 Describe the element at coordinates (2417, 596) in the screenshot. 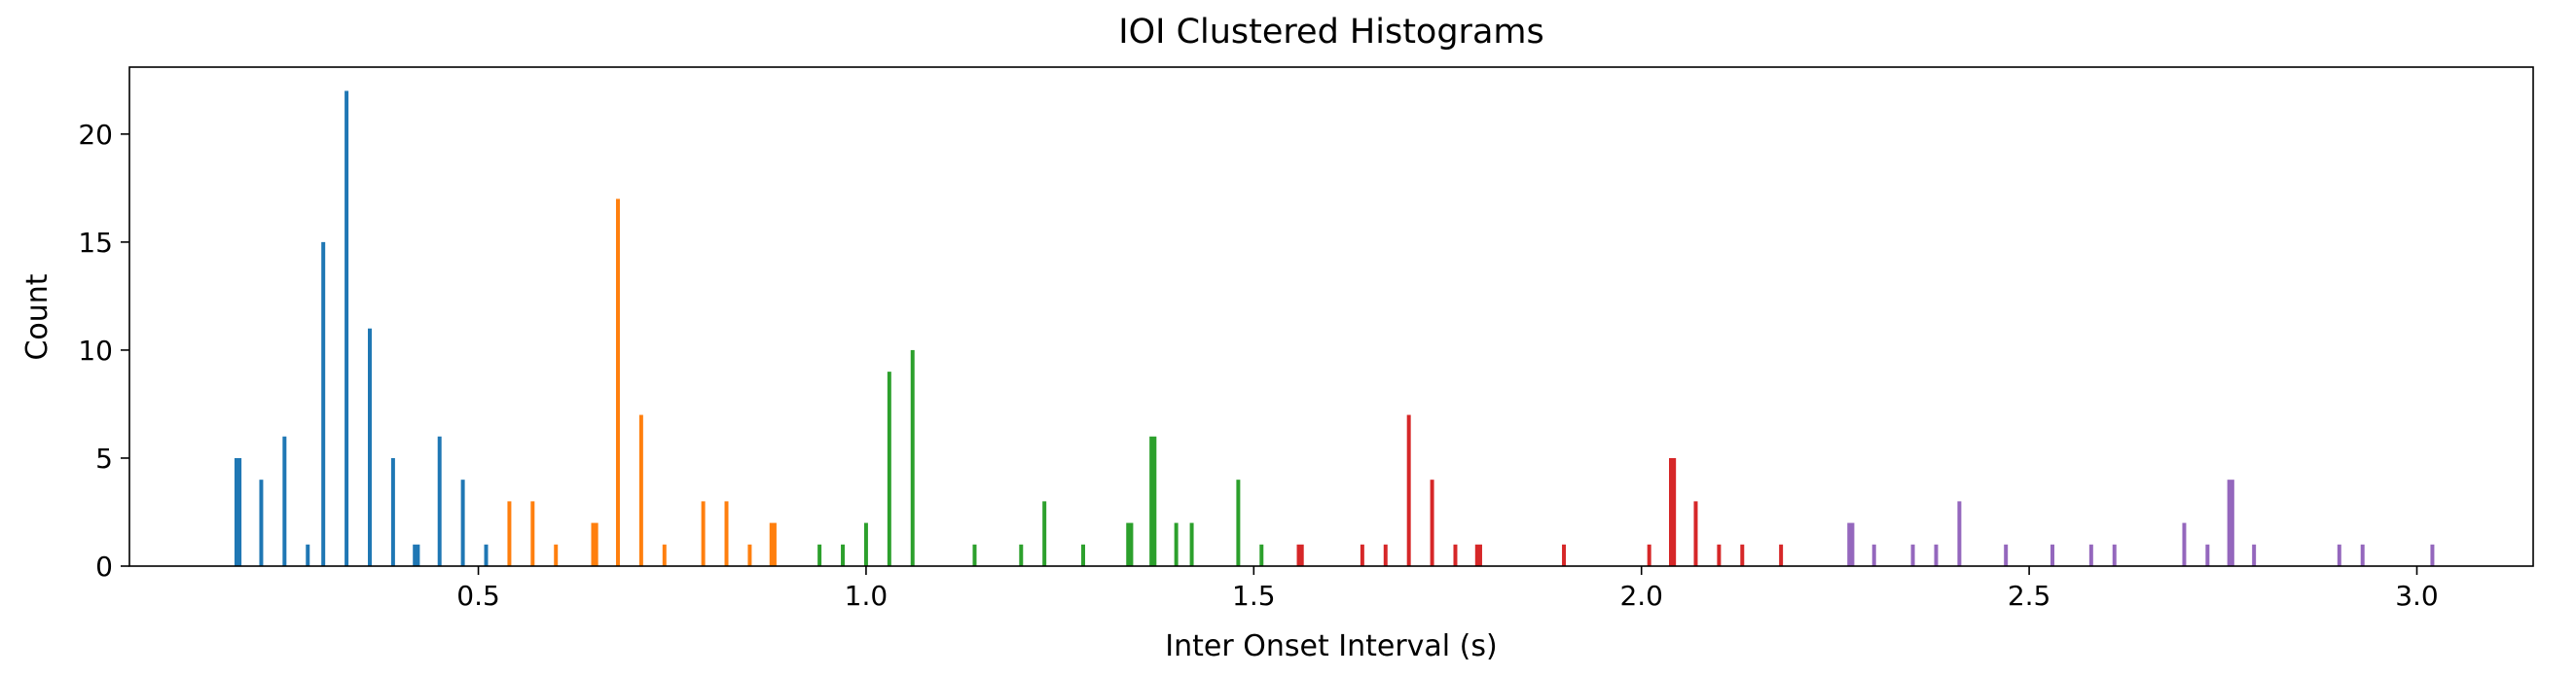

I see `x-tick-label-5: 3.0` at that location.